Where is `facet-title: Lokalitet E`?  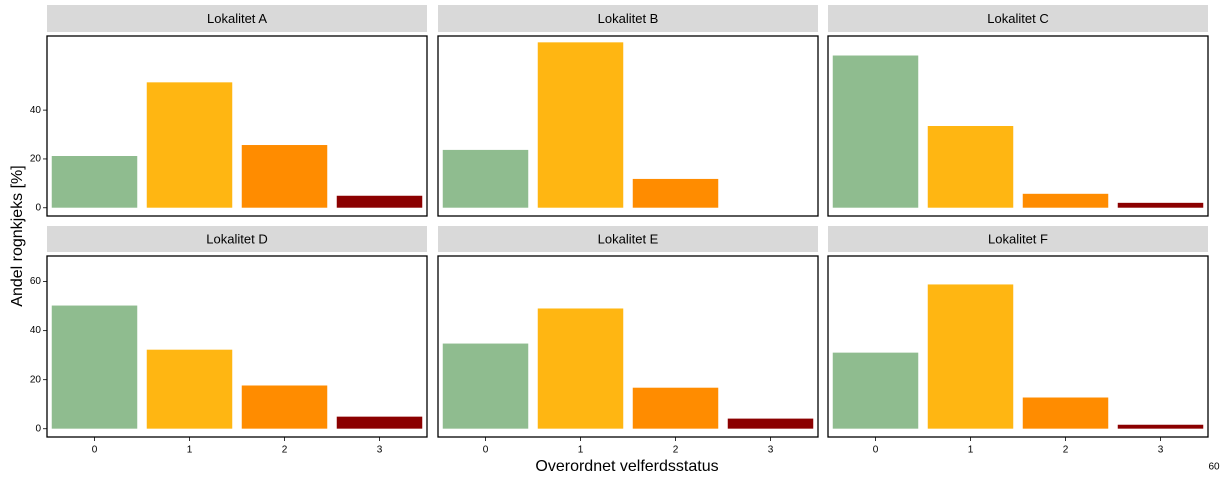
facet-title: Lokalitet E is located at coordinates (628, 238).